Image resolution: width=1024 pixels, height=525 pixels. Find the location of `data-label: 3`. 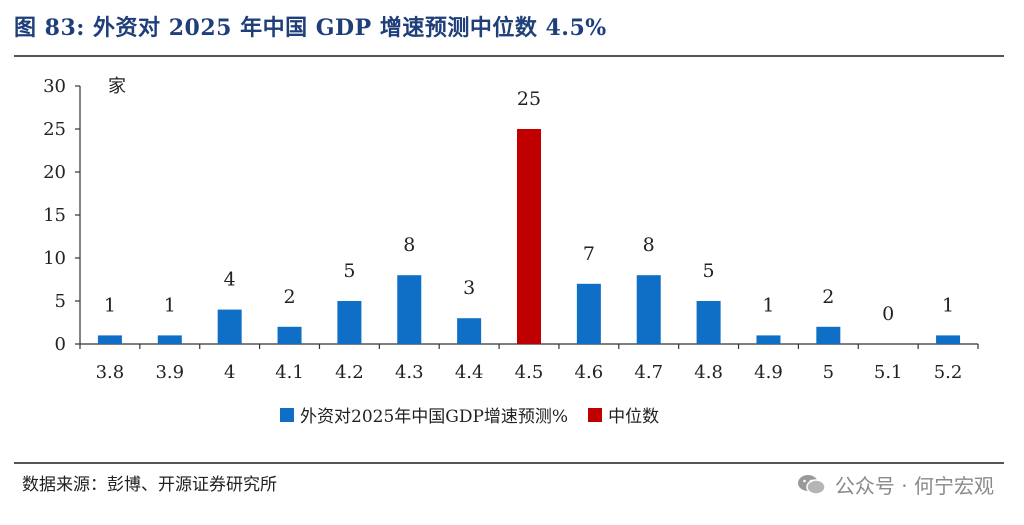

data-label: 3 is located at coordinates (469, 288).